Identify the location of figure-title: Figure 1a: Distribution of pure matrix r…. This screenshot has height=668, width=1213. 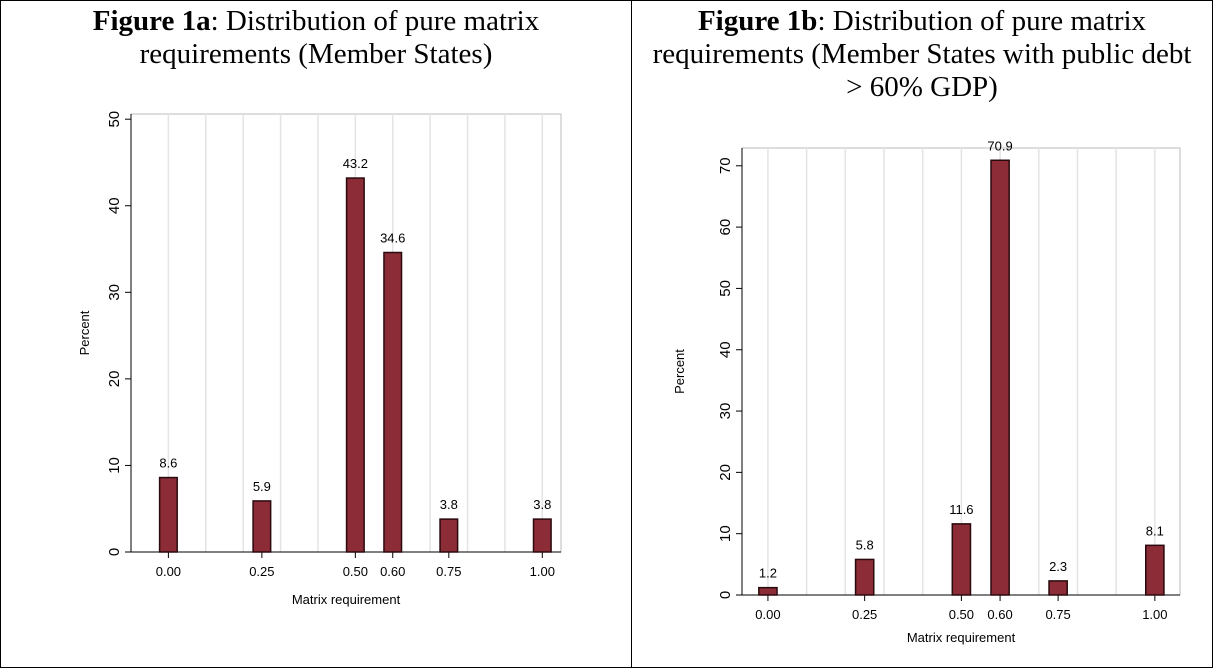
(316, 38).